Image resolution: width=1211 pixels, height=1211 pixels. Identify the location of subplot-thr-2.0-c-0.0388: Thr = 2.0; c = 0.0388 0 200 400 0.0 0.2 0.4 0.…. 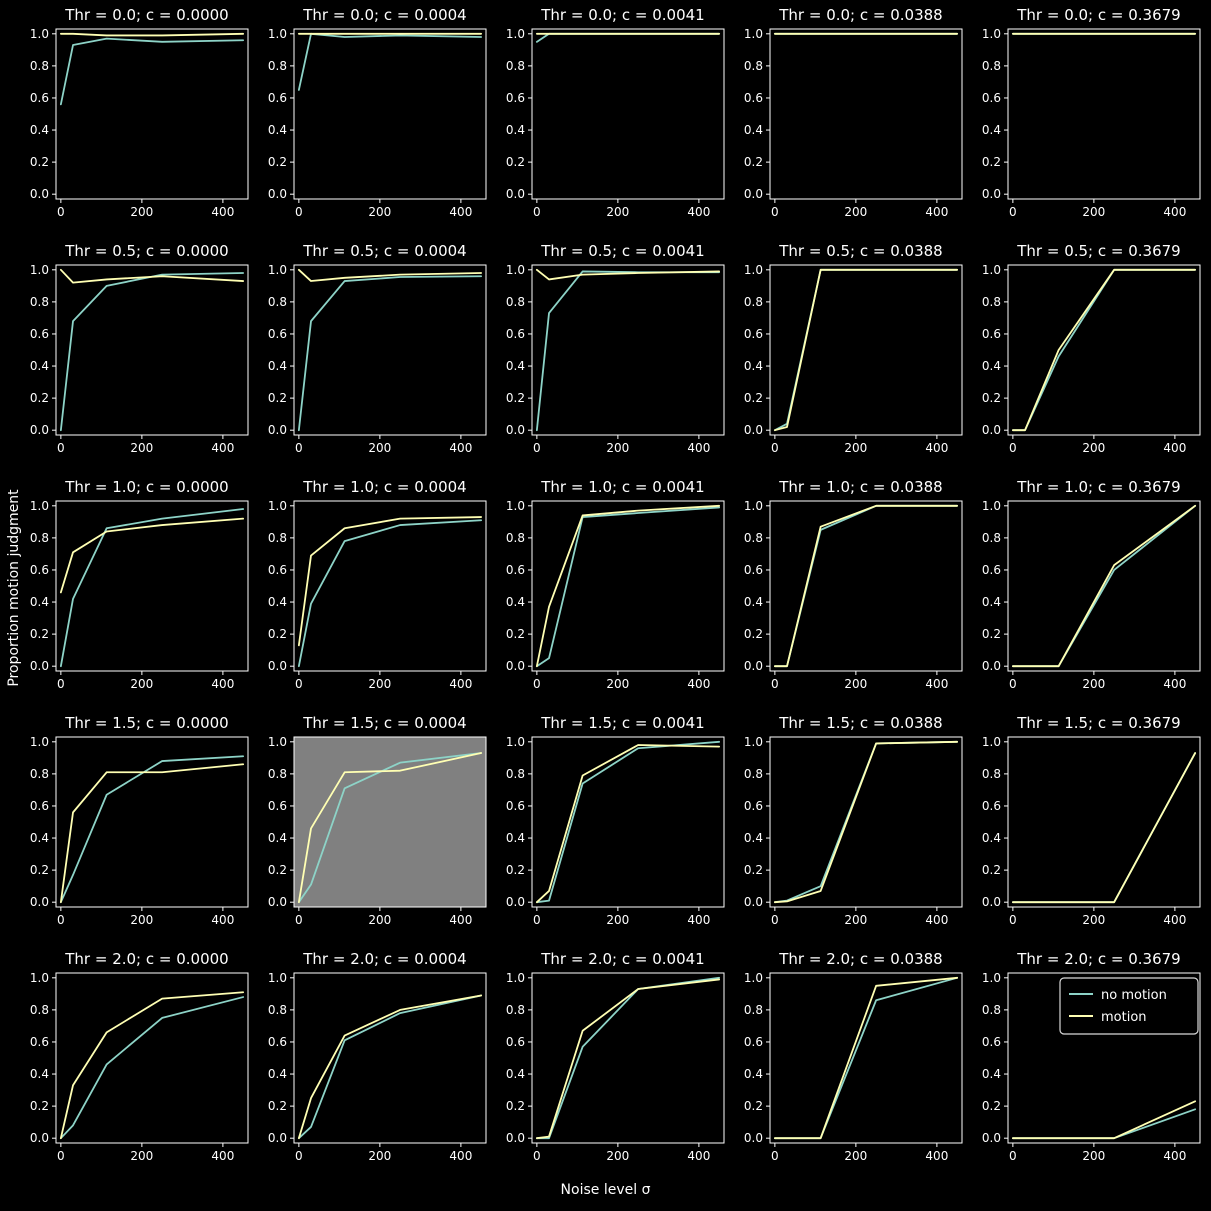
(847, 1062).